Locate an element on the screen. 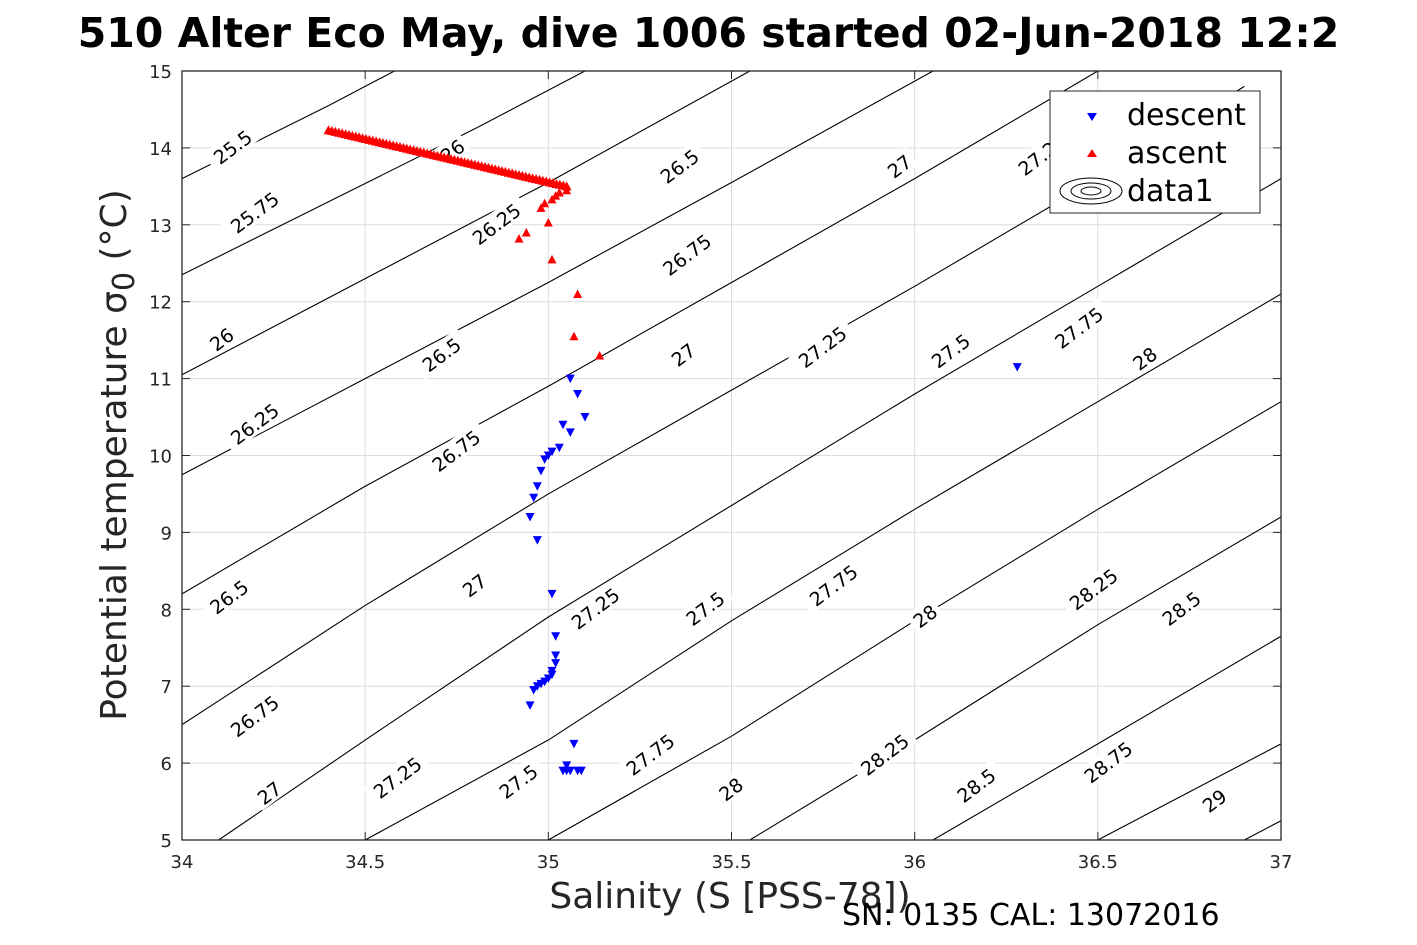 Image resolution: width=1417 pixels, height=945 pixels. y-axis-label-subscript: 0 is located at coordinates (125, 281).